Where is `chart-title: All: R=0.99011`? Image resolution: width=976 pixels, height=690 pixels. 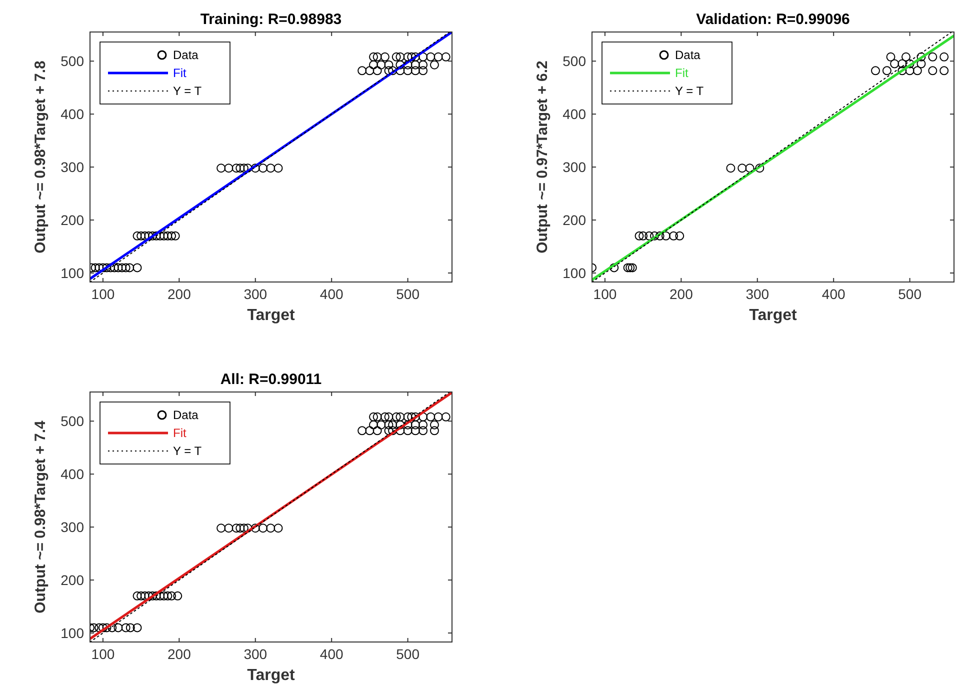 chart-title: All: R=0.99011 is located at coordinates (271, 379).